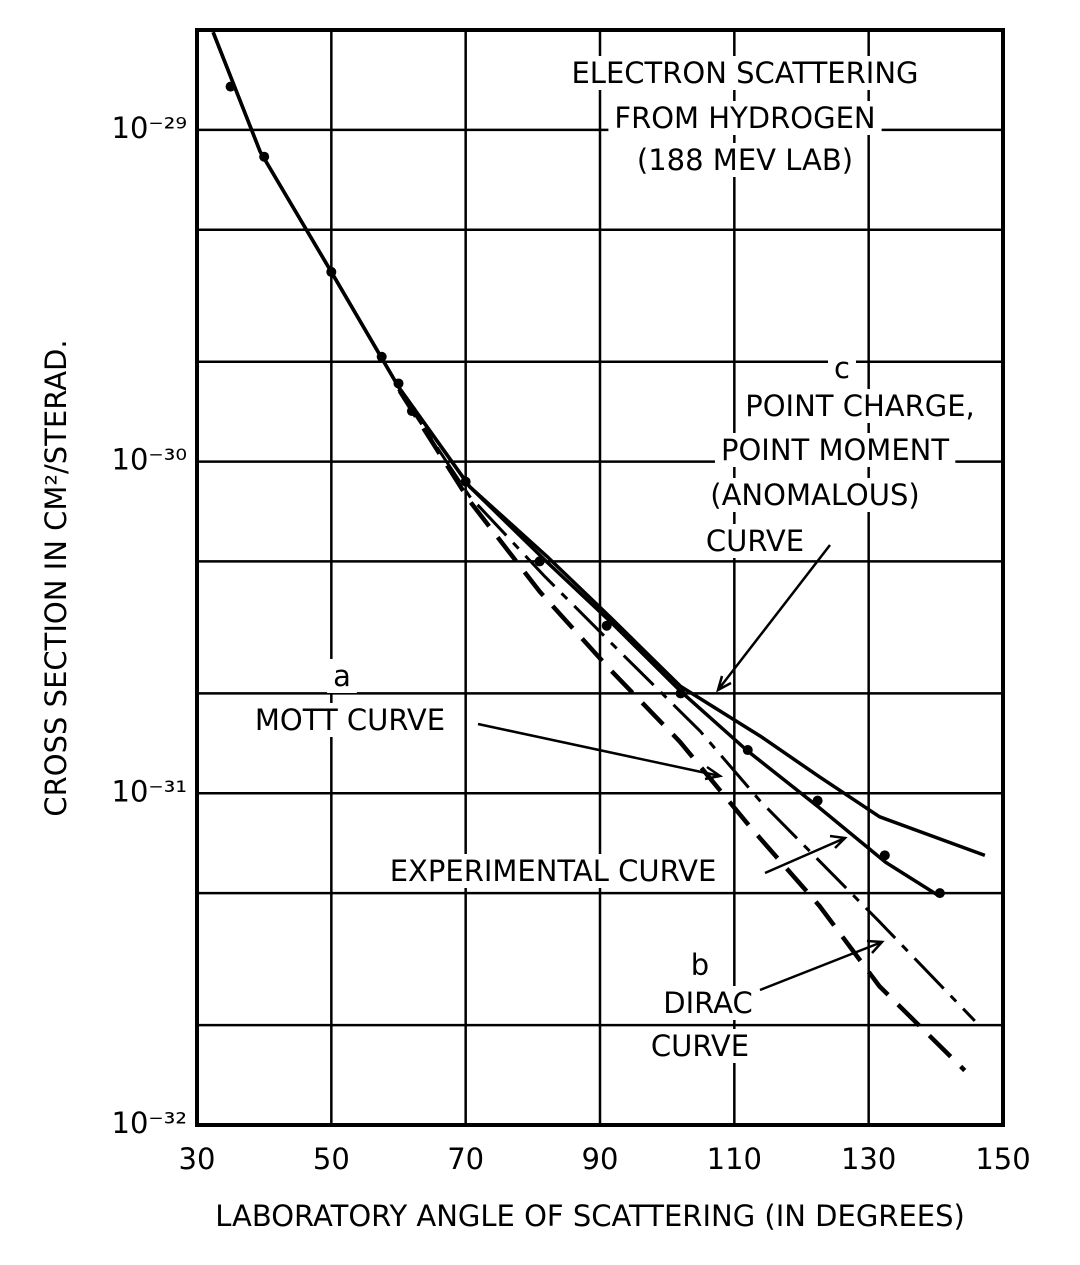 This screenshot has width=1080, height=1265. I want to click on annotation: FROM HYDROGEN, so click(744, 118).